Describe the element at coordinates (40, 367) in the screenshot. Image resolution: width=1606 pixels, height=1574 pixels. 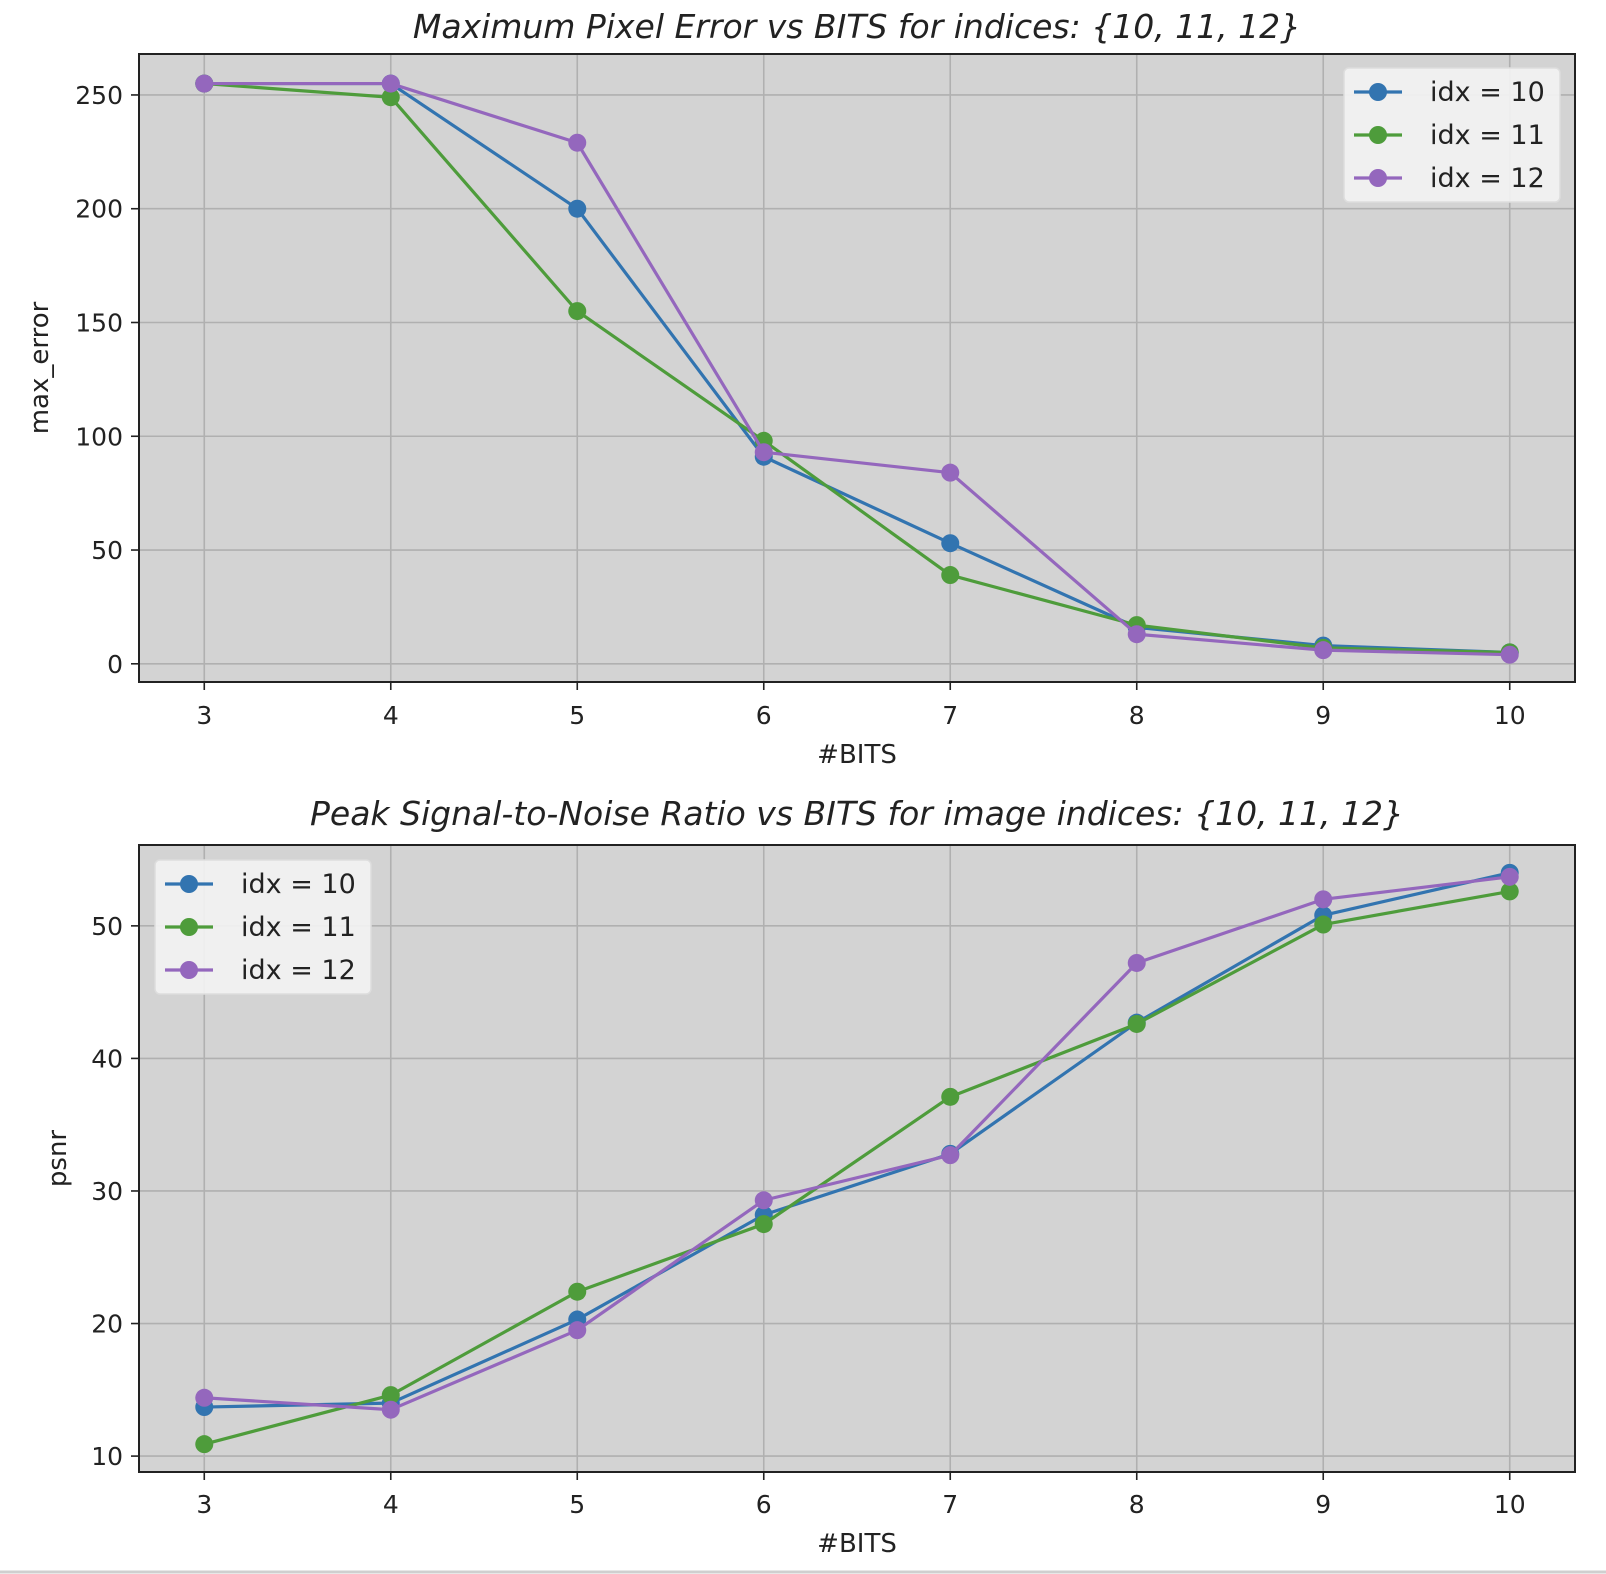
I see `y-axis-label: max_error` at that location.